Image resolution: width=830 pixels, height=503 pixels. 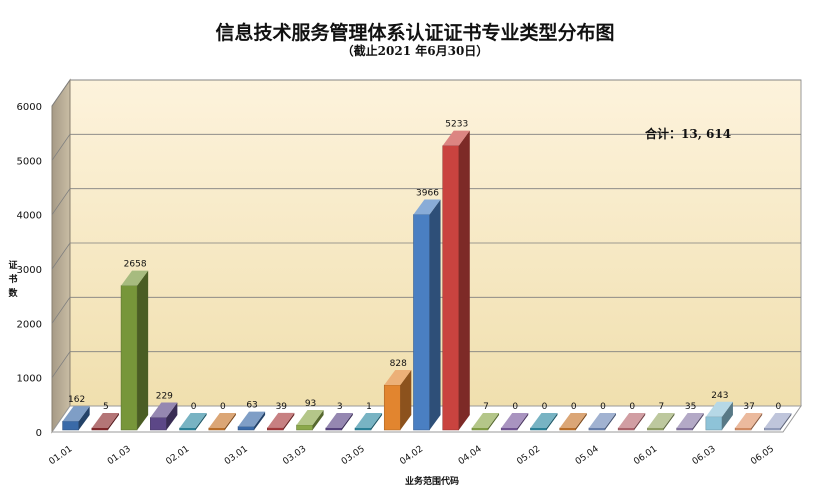 What do you see at coordinates (340, 407) in the screenshot?
I see `data-label: 3` at bounding box center [340, 407].